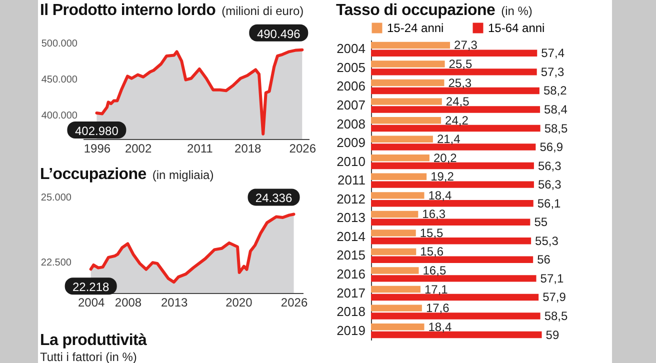  I want to click on data-label: 56, so click(544, 259).